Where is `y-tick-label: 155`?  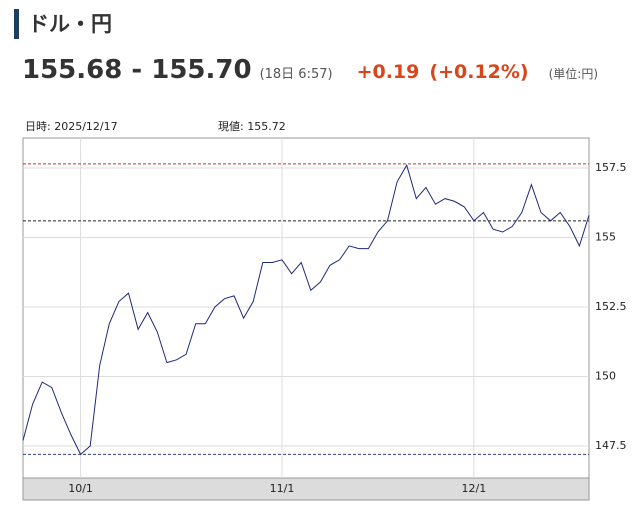
y-tick-label: 155 is located at coordinates (605, 237).